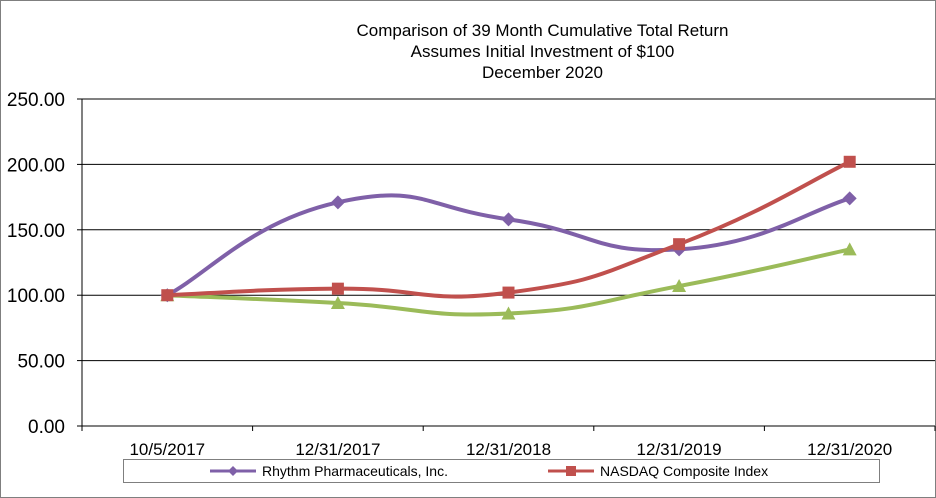 The image size is (936, 498). I want to click on x-tick-label-4: 12/31/2020, so click(849, 449).